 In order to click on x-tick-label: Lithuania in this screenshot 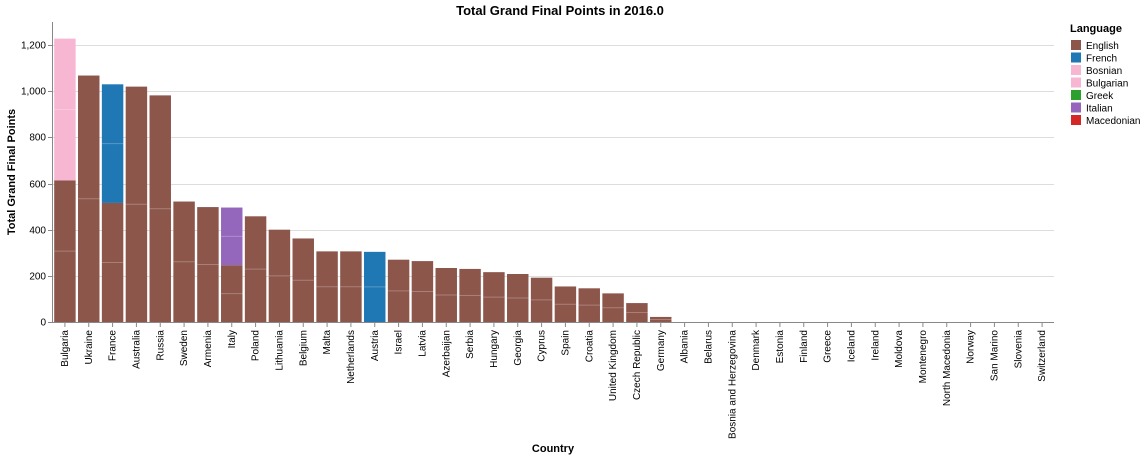, I will do `click(279, 350)`.